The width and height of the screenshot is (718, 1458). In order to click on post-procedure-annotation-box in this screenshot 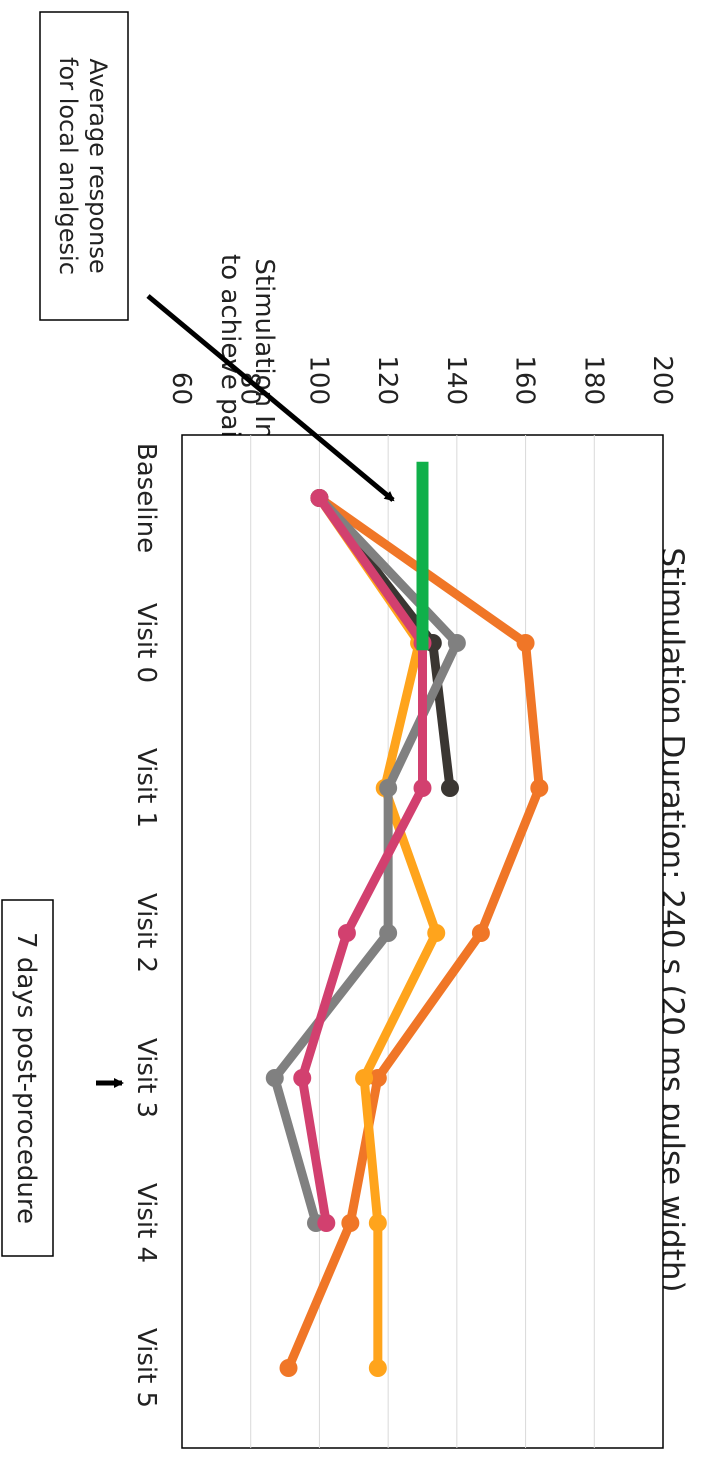, I will do `click(27, 1078)`.